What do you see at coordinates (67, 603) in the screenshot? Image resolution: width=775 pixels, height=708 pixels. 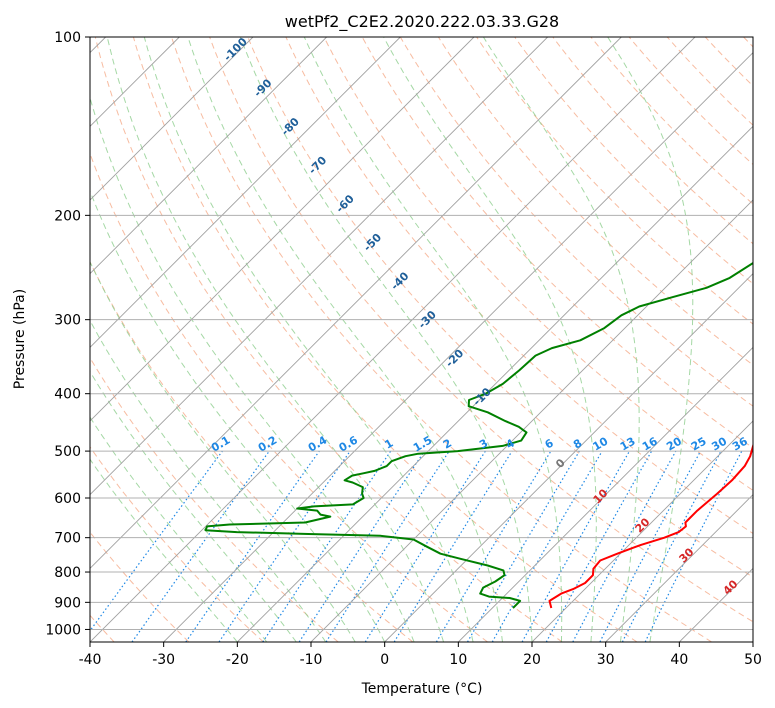 I see `y-tick-label: 900` at bounding box center [67, 603].